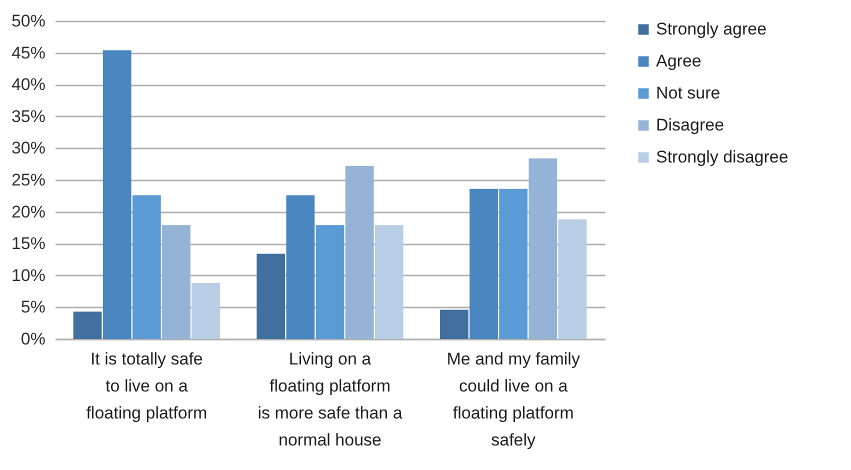 The width and height of the screenshot is (851, 470). What do you see at coordinates (690, 125) in the screenshot?
I see `legend-label: Disagree` at bounding box center [690, 125].